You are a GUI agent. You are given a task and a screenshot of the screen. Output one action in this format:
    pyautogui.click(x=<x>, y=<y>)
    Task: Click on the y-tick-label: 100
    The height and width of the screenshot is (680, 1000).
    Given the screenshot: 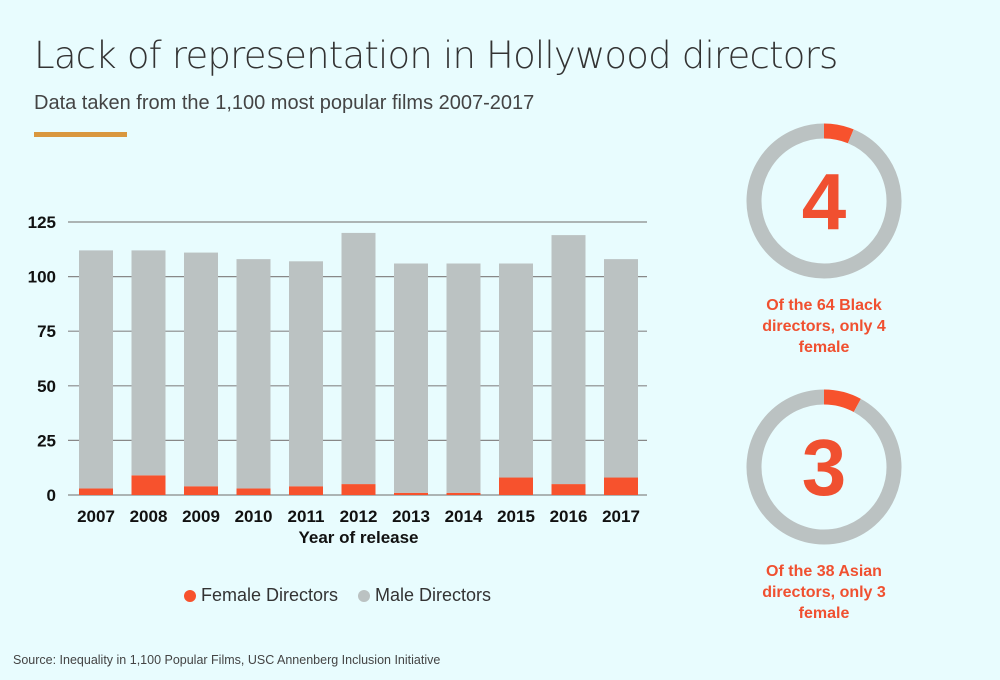 What is the action you would take?
    pyautogui.click(x=42, y=277)
    